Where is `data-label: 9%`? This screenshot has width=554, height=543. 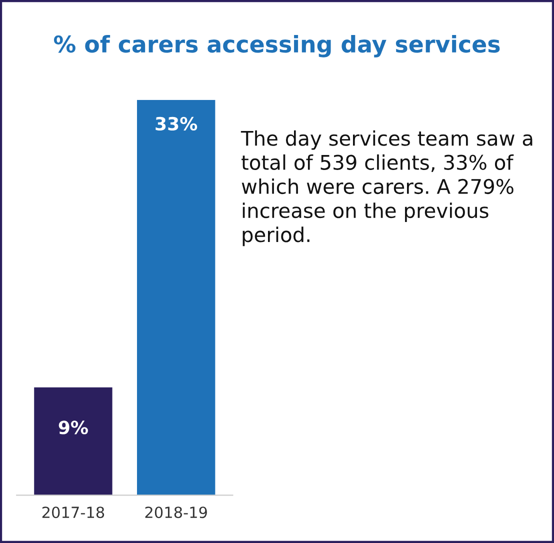
data-label: 9% is located at coordinates (73, 427).